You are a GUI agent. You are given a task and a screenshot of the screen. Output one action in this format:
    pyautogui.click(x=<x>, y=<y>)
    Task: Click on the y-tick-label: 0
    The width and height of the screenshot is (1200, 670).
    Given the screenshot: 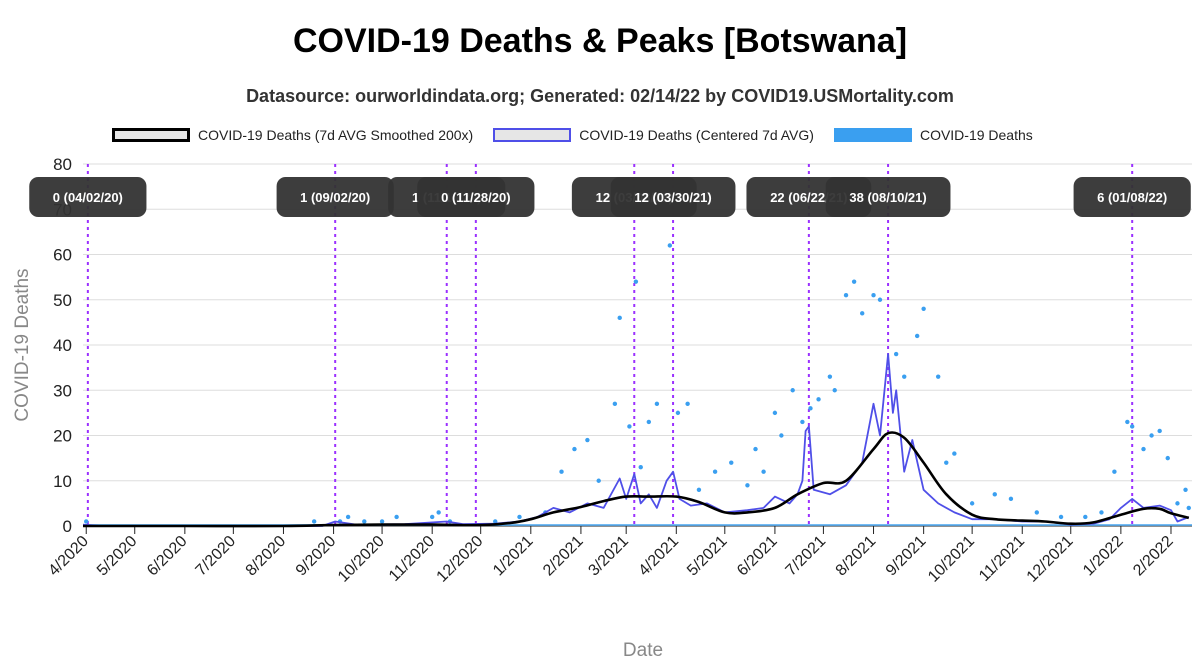 What is the action you would take?
    pyautogui.click(x=67, y=526)
    